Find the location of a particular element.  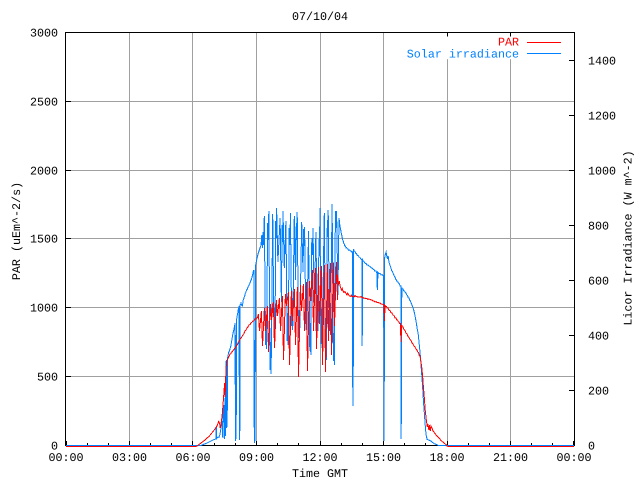

svg-text: 15:00 is located at coordinates (383, 458).